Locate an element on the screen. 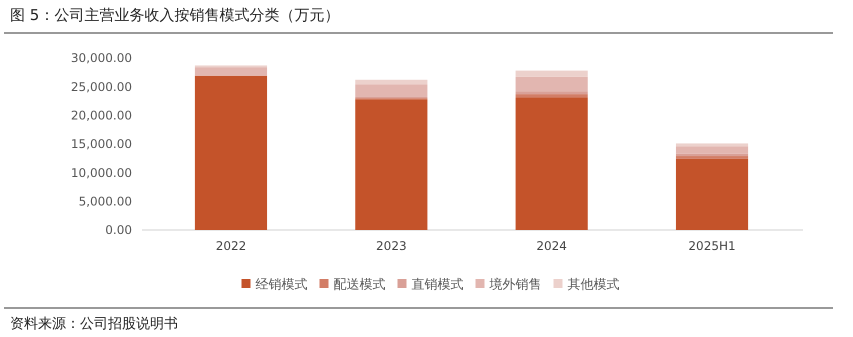  x-tick-label: 2023 is located at coordinates (391, 246).